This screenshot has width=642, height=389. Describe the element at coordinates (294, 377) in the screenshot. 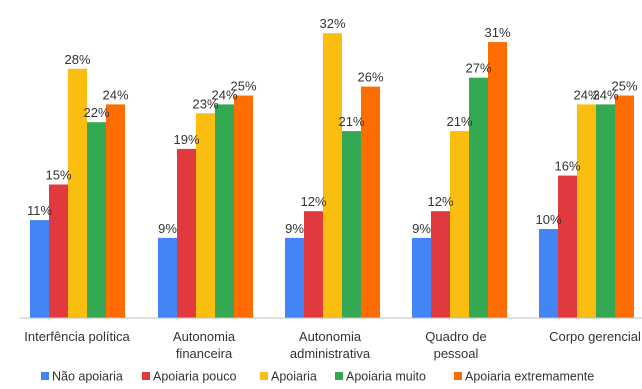

I see `legend-label: Apoiaria` at that location.